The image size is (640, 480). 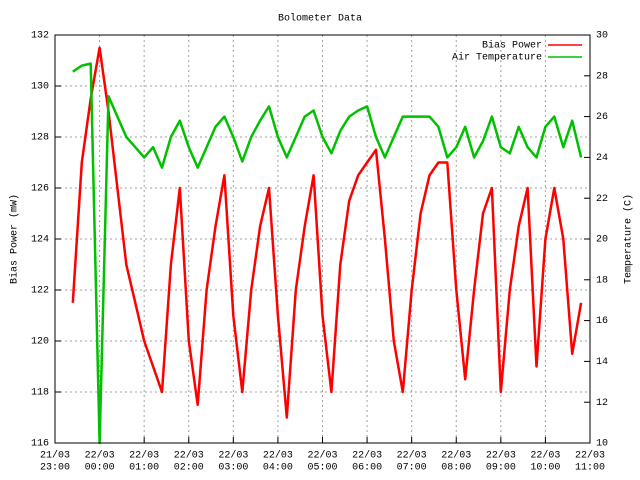 I want to click on y-axis-label: Bias Power (mW), so click(x=15, y=239).